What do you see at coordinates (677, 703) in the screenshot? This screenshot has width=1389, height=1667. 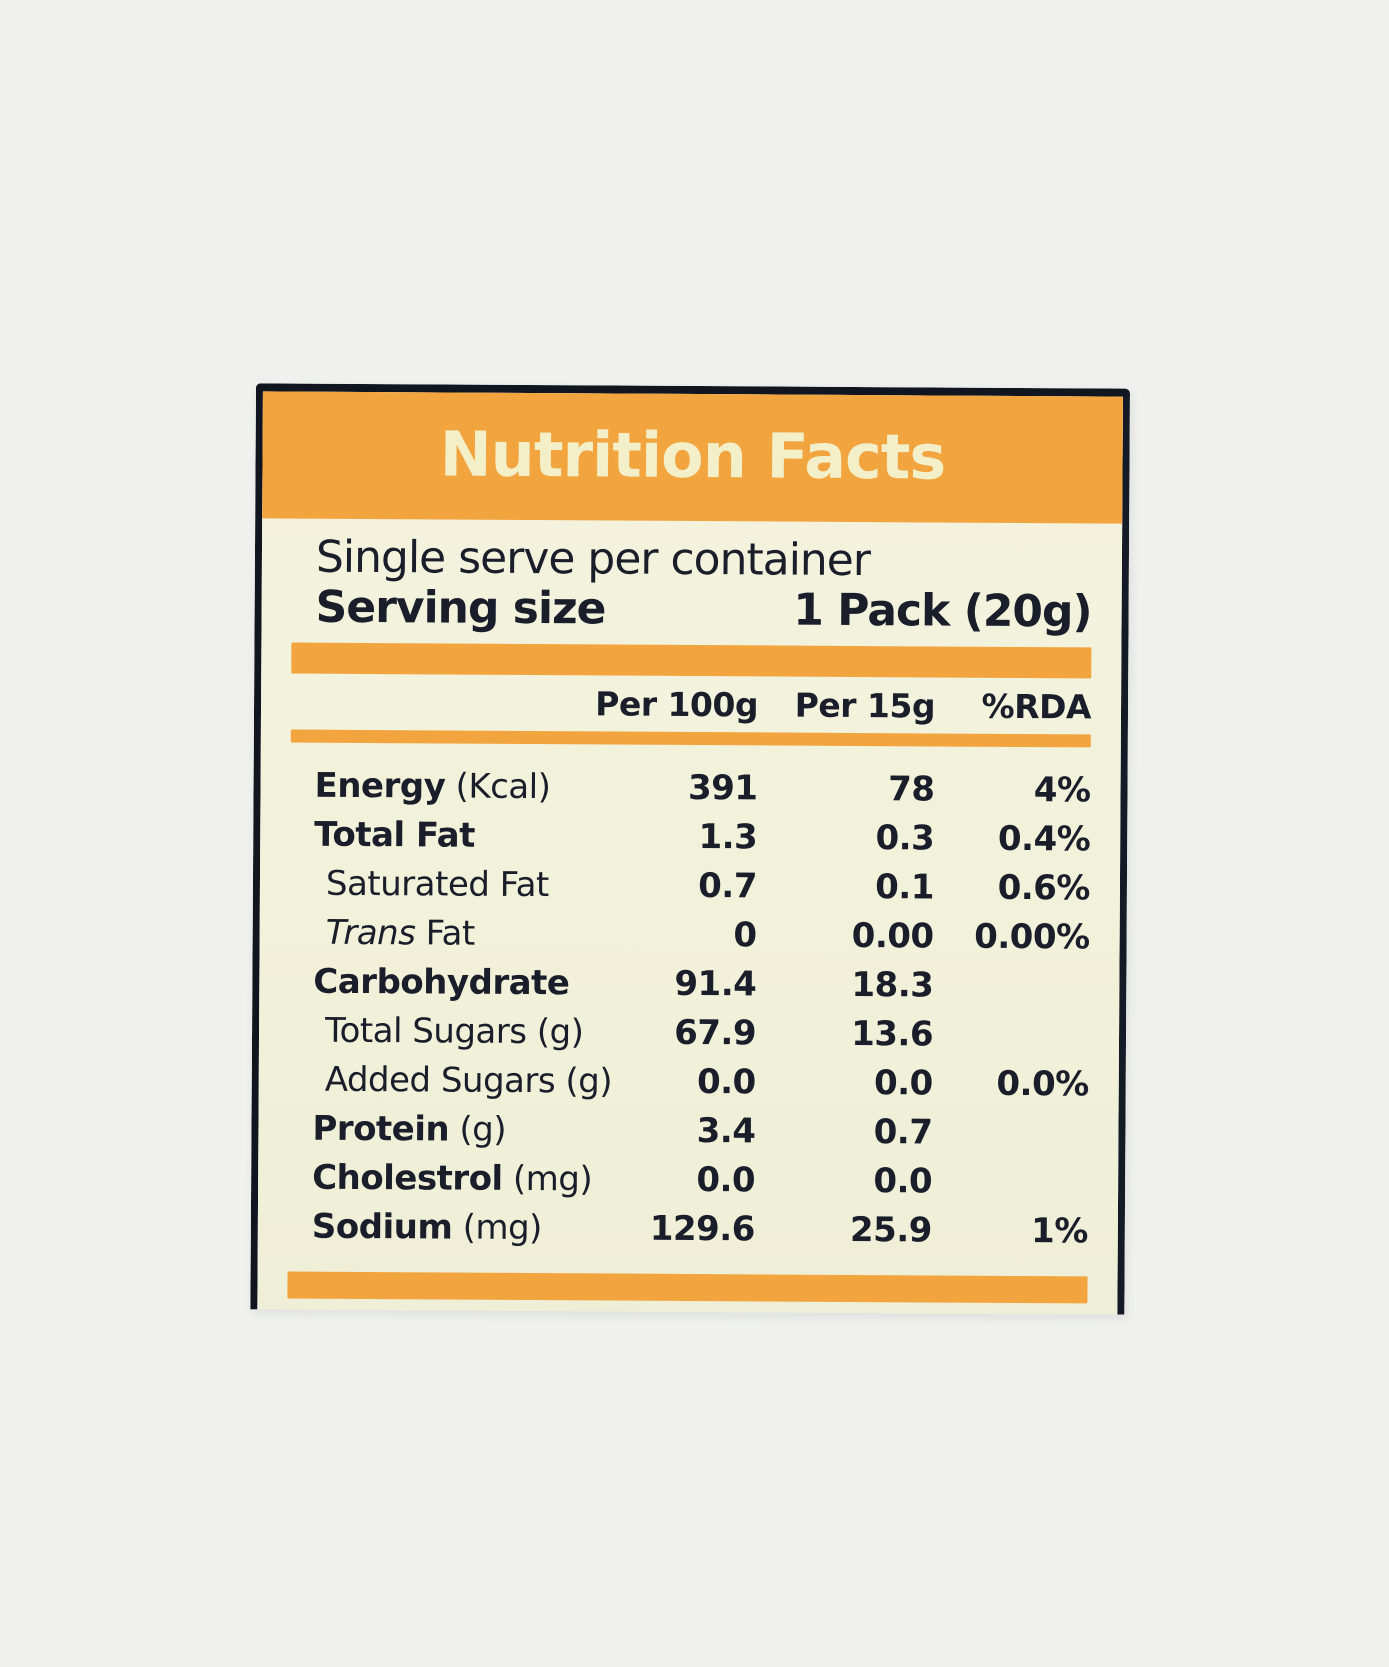 I see `column-header-per-100g: Per 100g` at bounding box center [677, 703].